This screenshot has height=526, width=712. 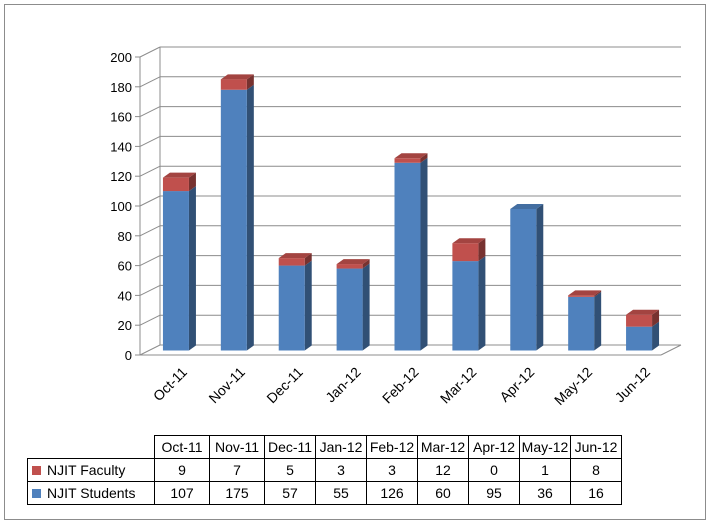 What do you see at coordinates (545, 447) in the screenshot?
I see `table-col-header: May-12` at bounding box center [545, 447].